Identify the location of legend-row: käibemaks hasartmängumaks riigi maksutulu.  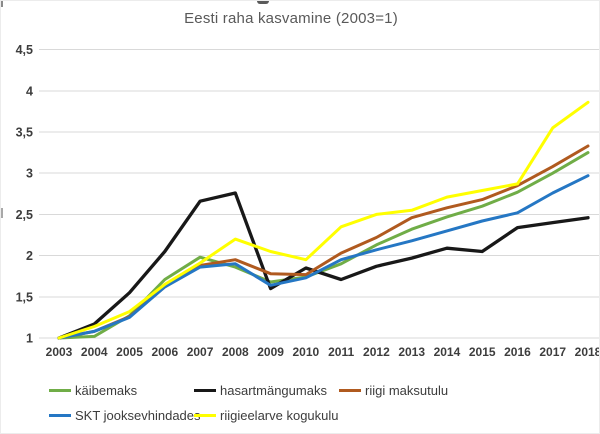
(248, 390).